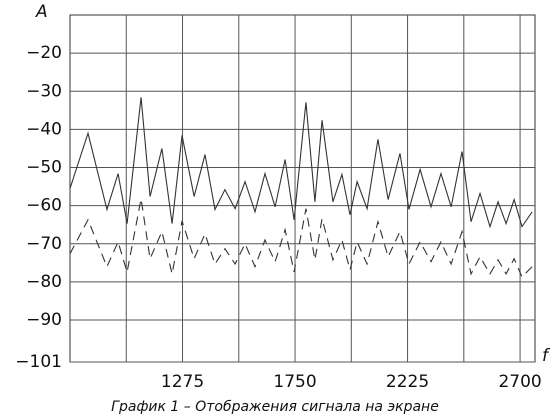 This screenshot has width=551, height=420. I want to click on y-tick-label: −30, so click(44, 91).